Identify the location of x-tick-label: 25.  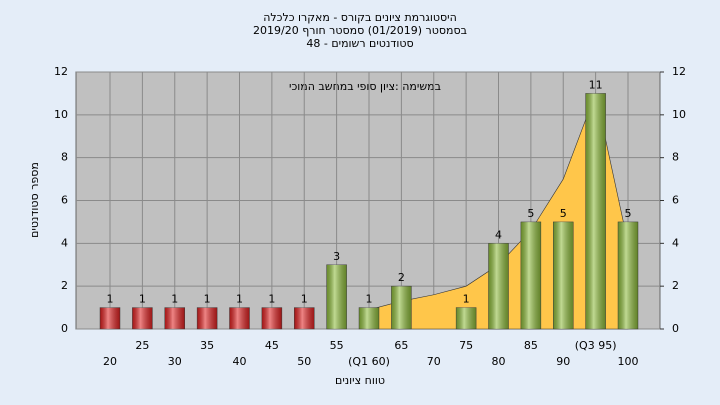
(142, 345).